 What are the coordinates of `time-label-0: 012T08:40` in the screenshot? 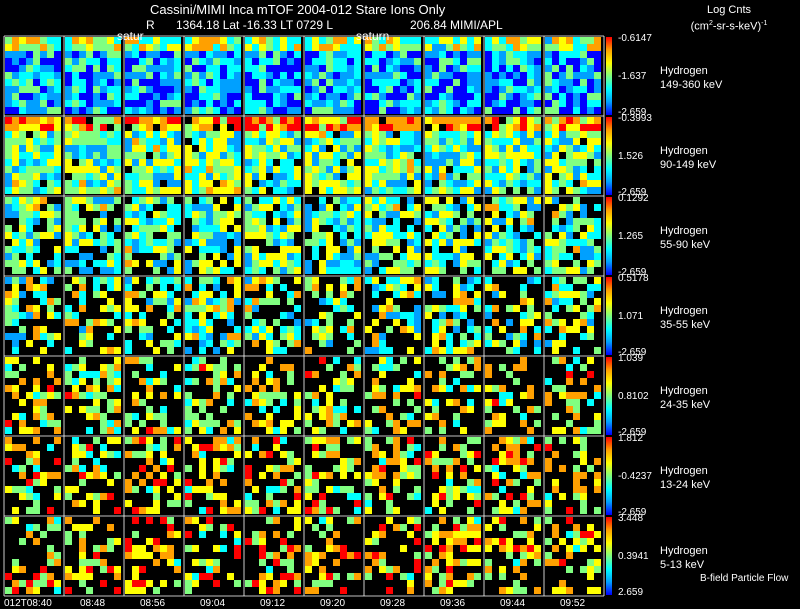 It's located at (28, 603).